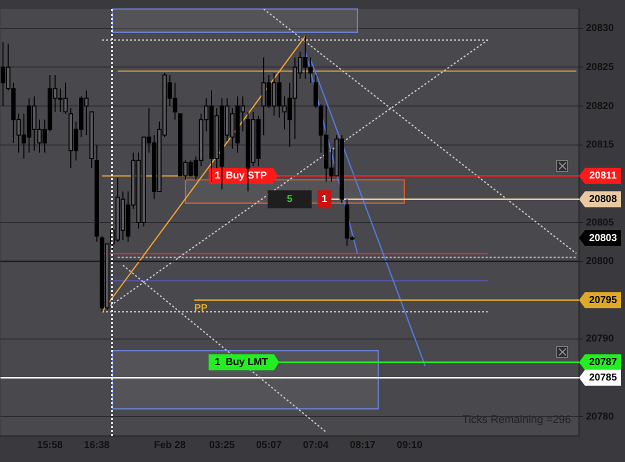  I want to click on annotation: 1, so click(325, 199).